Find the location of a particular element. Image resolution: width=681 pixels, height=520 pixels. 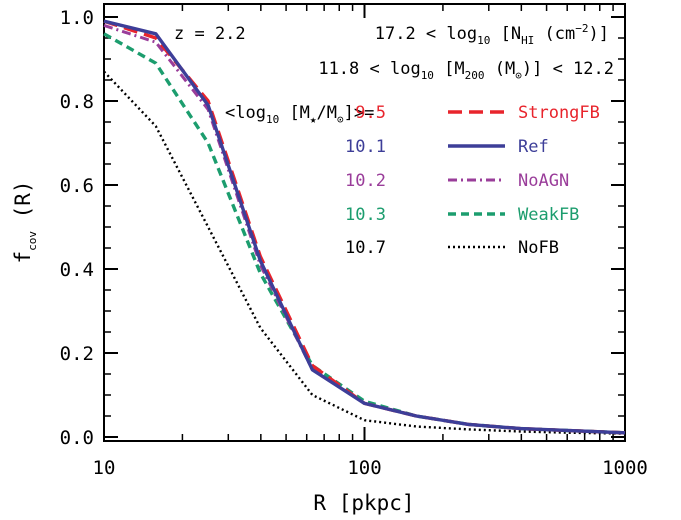

x-tick-label: 1000 is located at coordinates (625, 468).